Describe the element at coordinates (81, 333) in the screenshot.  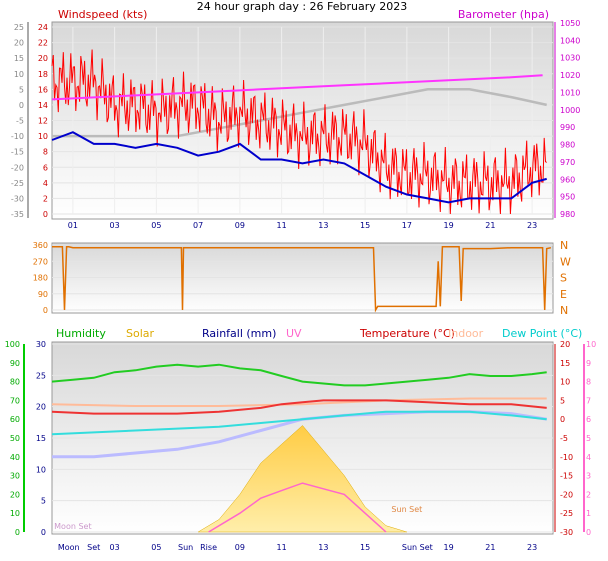
I see `legend-humidity: Humidity` at that location.